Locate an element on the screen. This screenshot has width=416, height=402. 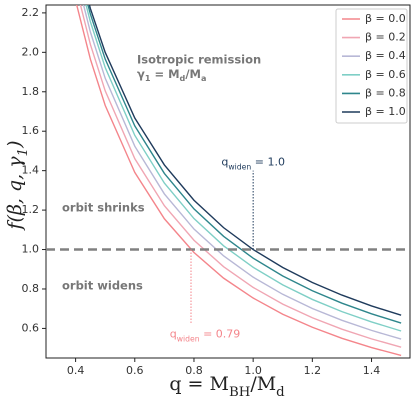
y-axis-label-part: 1 is located at coordinates (23, 152).